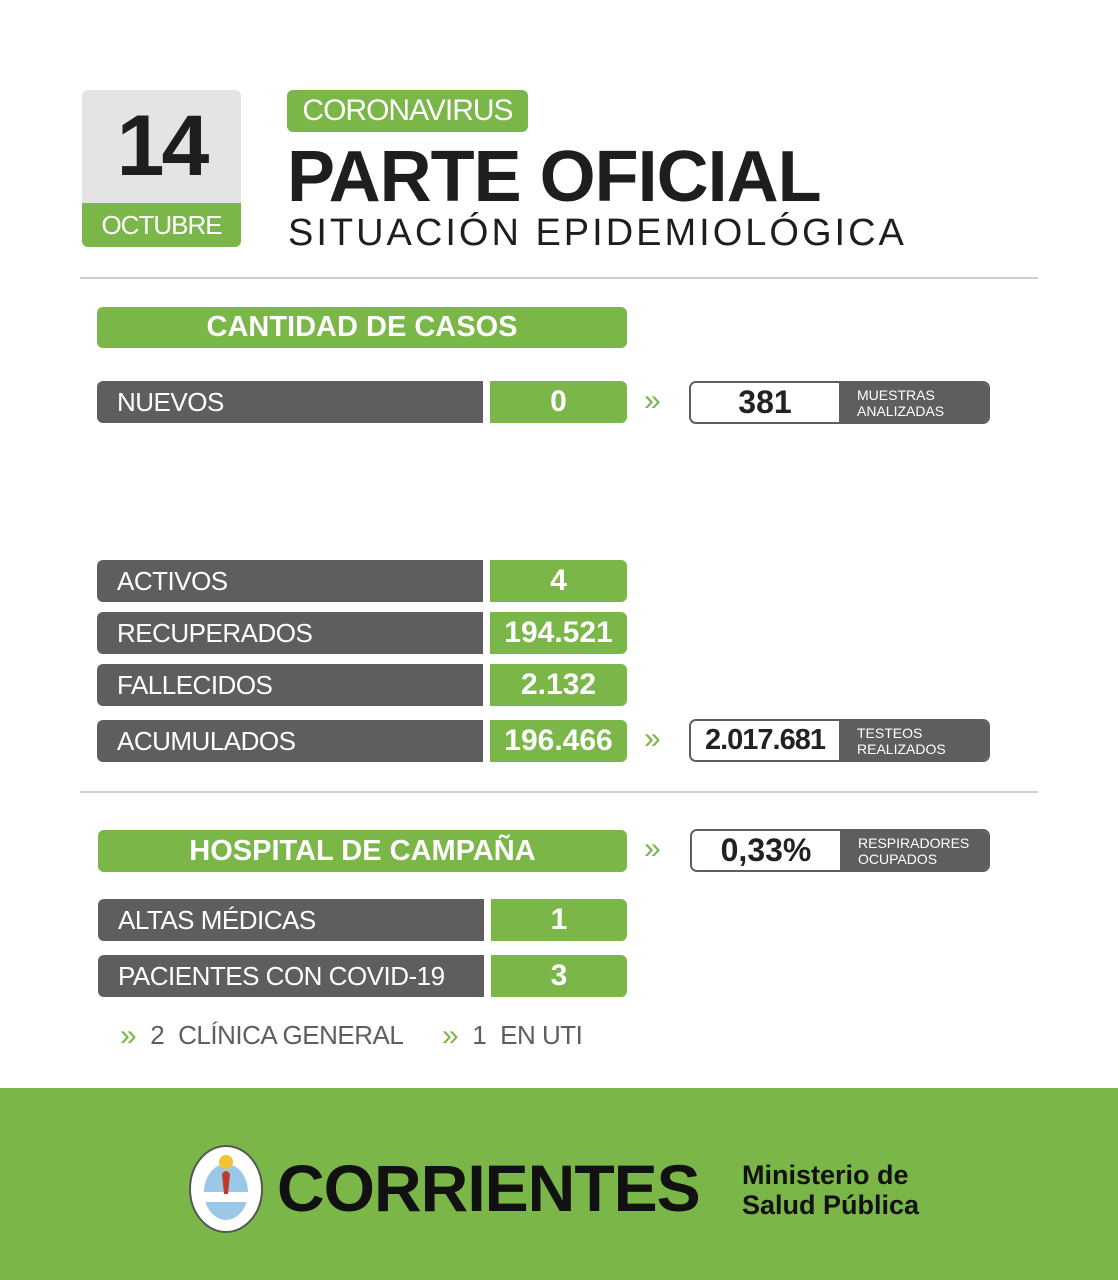 This screenshot has width=1118, height=1280. I want to click on testeos-value: 2.017.681, so click(765, 740).